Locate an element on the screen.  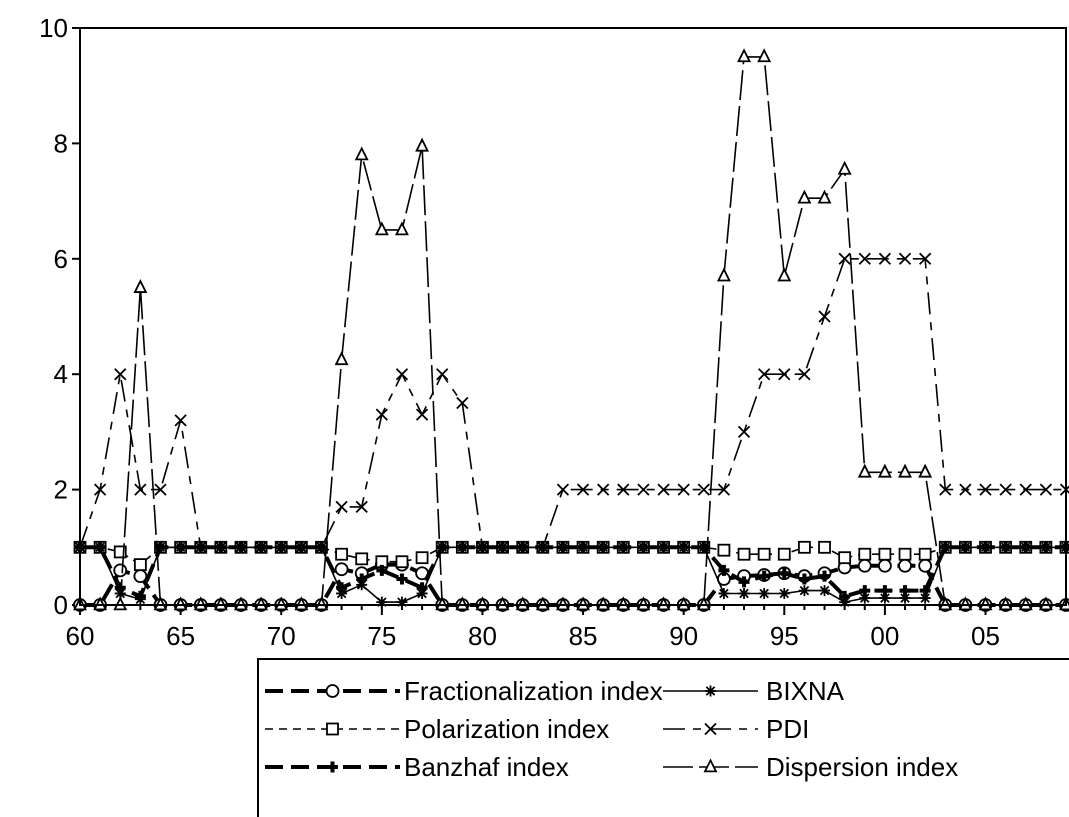
data-point-legend-plus is located at coordinates (332, 767).